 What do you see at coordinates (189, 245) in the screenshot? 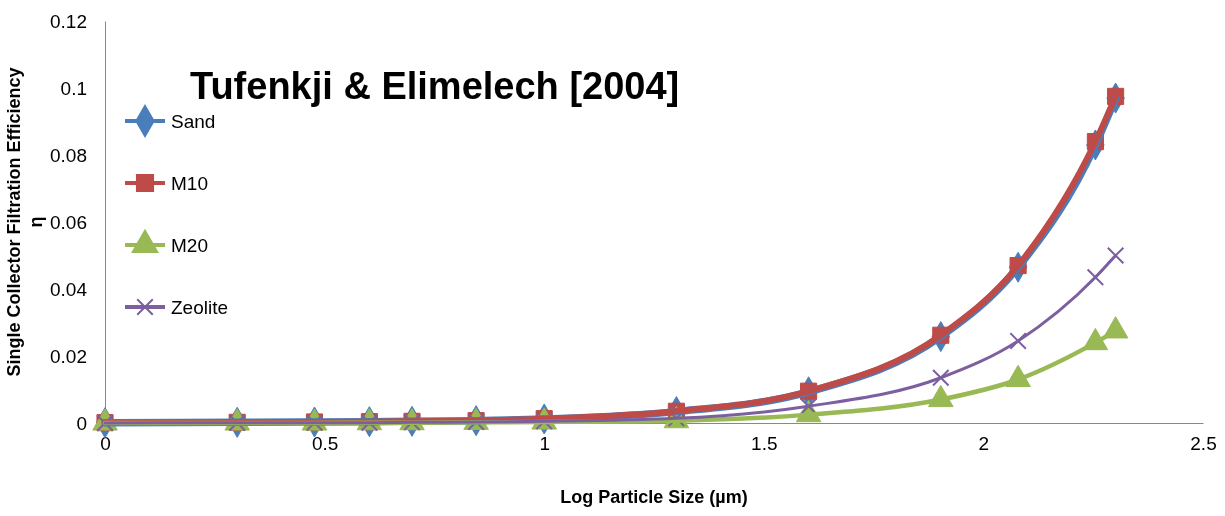
I see `legend-label: M20` at bounding box center [189, 245].